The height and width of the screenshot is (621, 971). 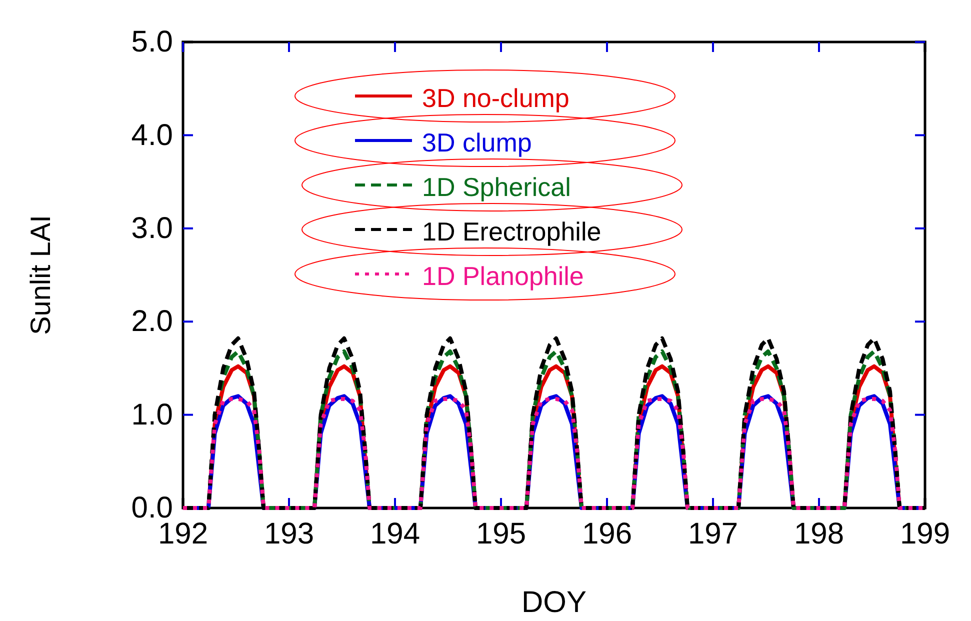 What do you see at coordinates (152, 321) in the screenshot?
I see `y-tick-label: 2.0` at bounding box center [152, 321].